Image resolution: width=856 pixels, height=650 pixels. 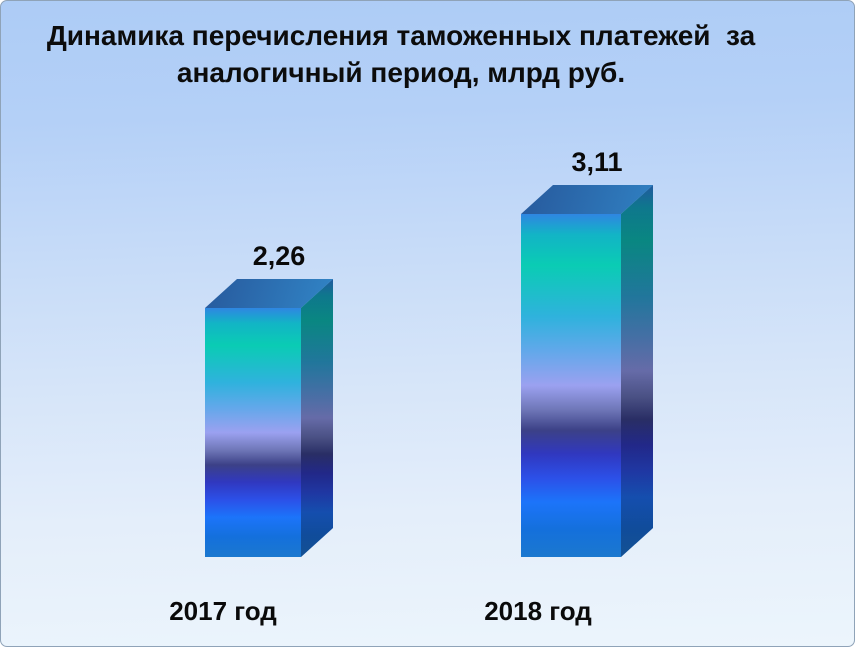 I want to click on category-label-2017: 2017 год, so click(x=223, y=611).